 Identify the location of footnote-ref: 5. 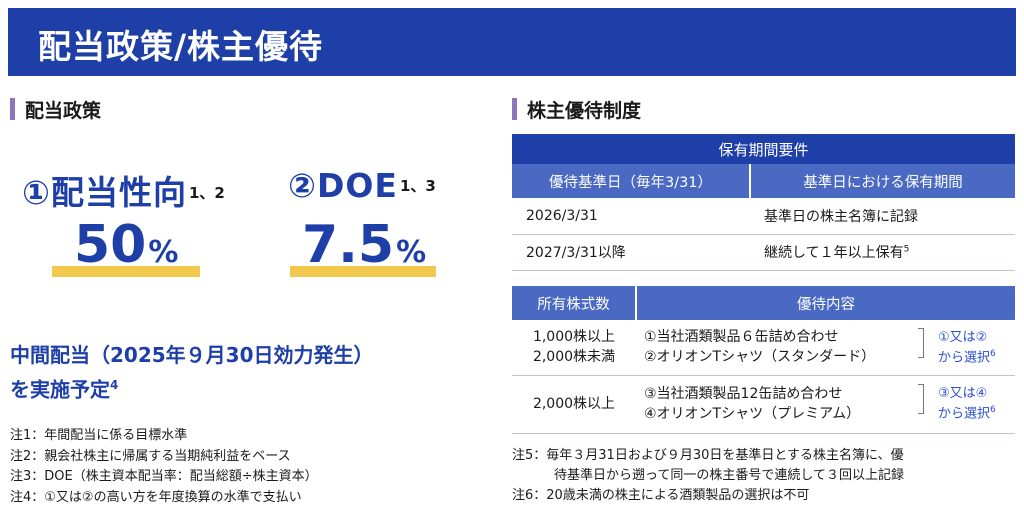
(906, 249).